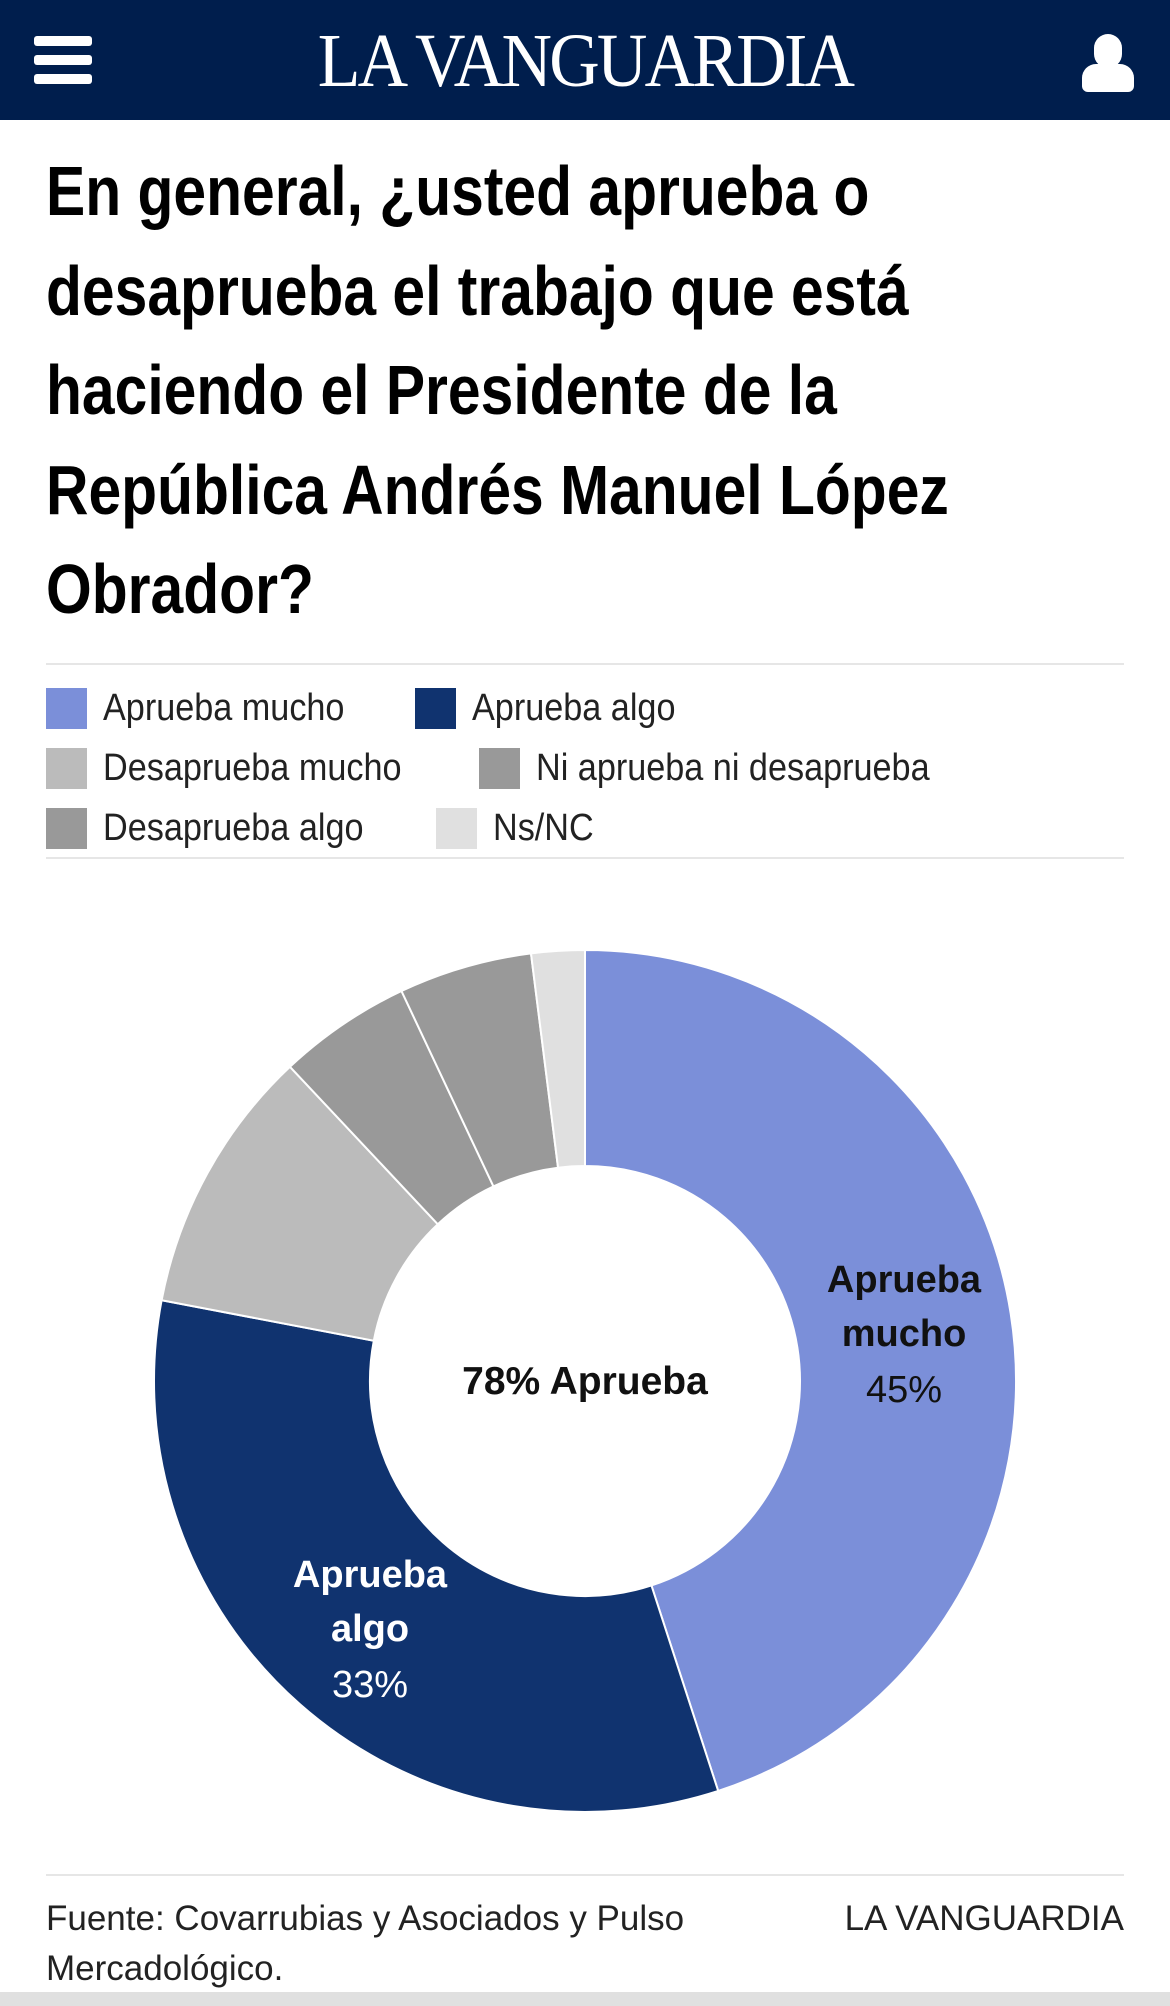  I want to click on top-nav-bar: LA VANGUARDIA, so click(585, 60).